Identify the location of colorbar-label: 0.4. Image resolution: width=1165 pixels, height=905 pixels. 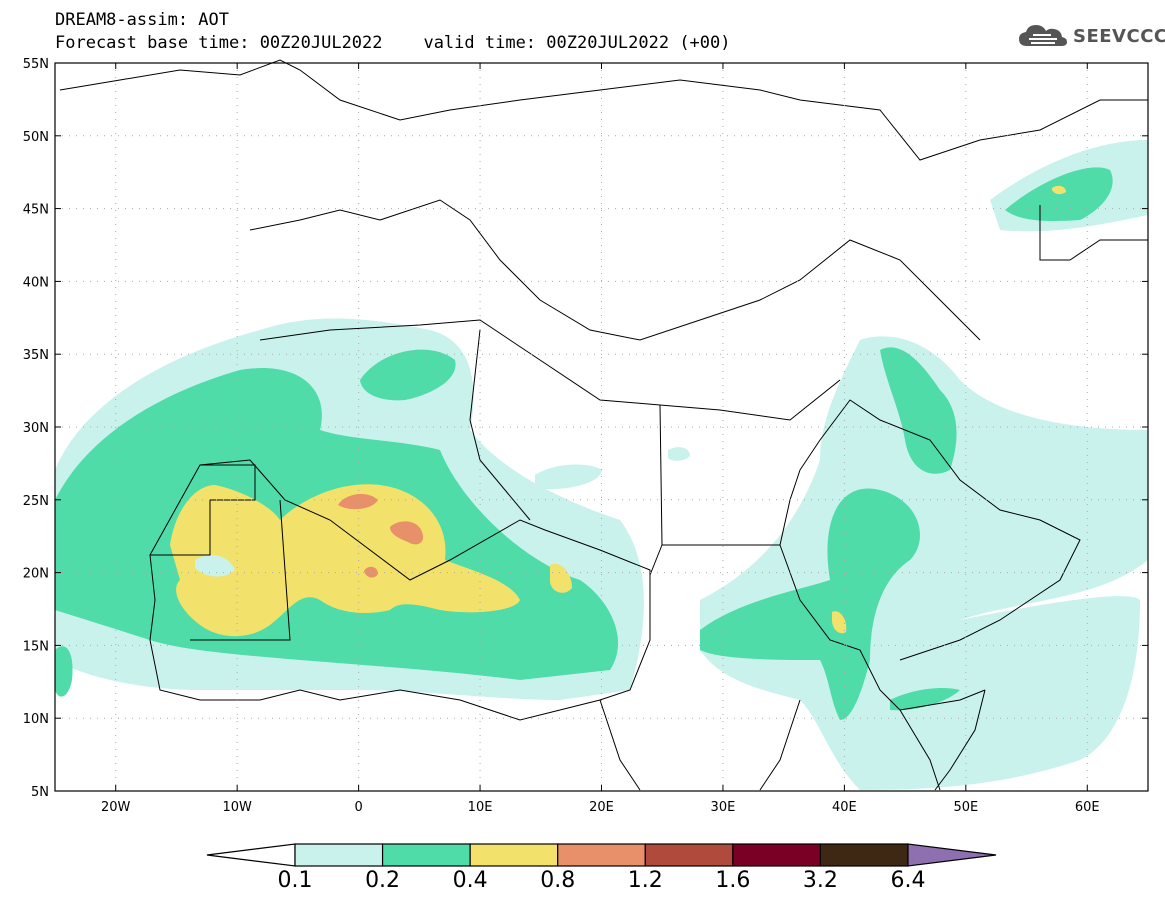
(470, 880).